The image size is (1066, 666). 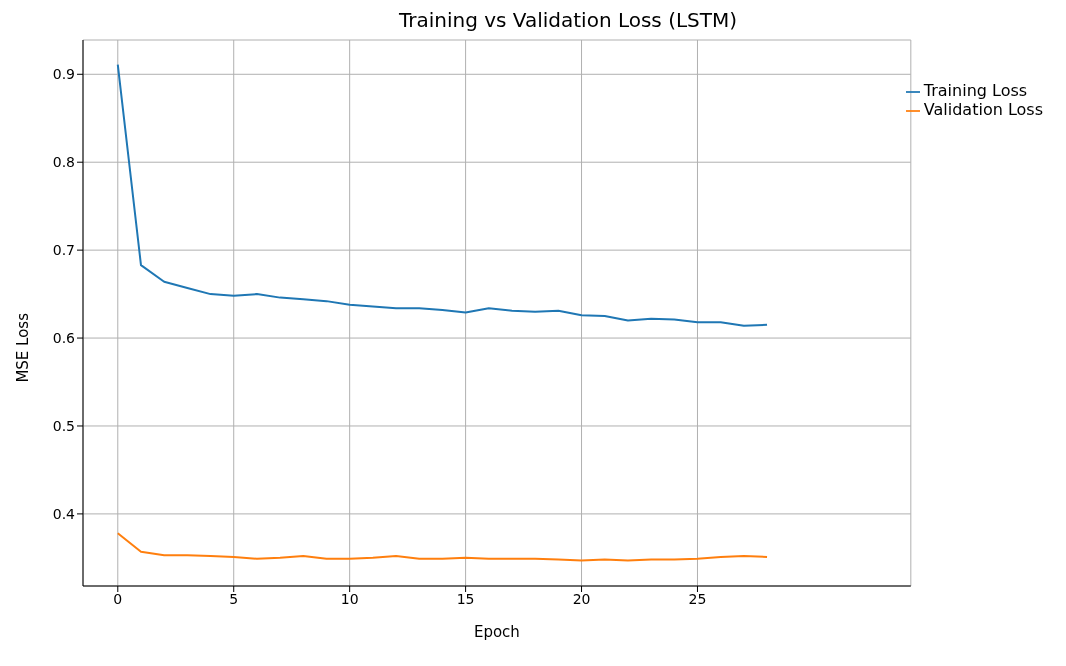 I want to click on y-tick-label: 0.9, so click(x=63, y=74).